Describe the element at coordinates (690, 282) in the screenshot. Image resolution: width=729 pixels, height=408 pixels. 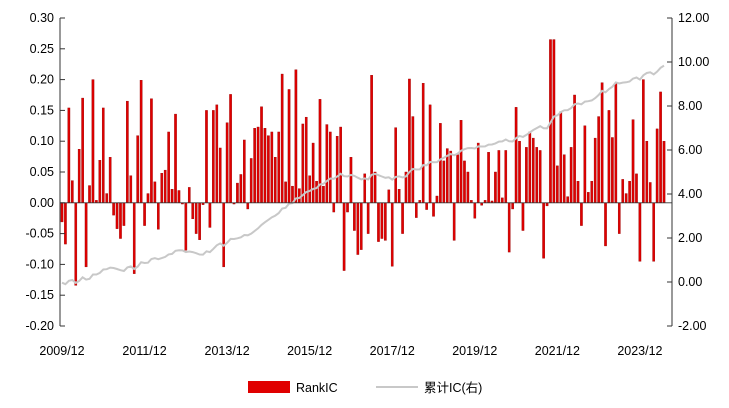
I see `right-tick-label: 0.00` at that location.